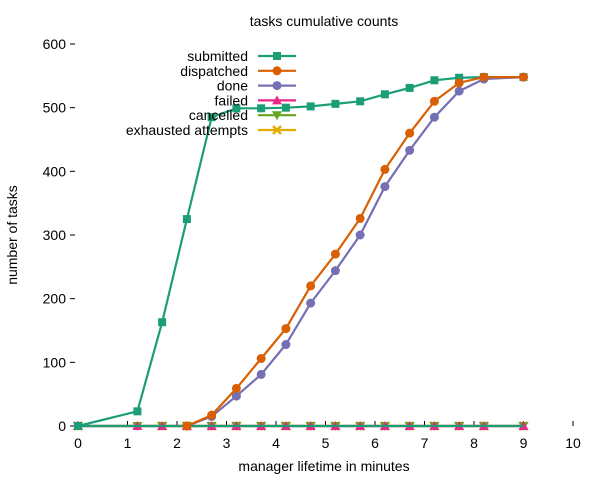 The image size is (600, 480). What do you see at coordinates (524, 443) in the screenshot?
I see `x-tick-label: 9` at bounding box center [524, 443].